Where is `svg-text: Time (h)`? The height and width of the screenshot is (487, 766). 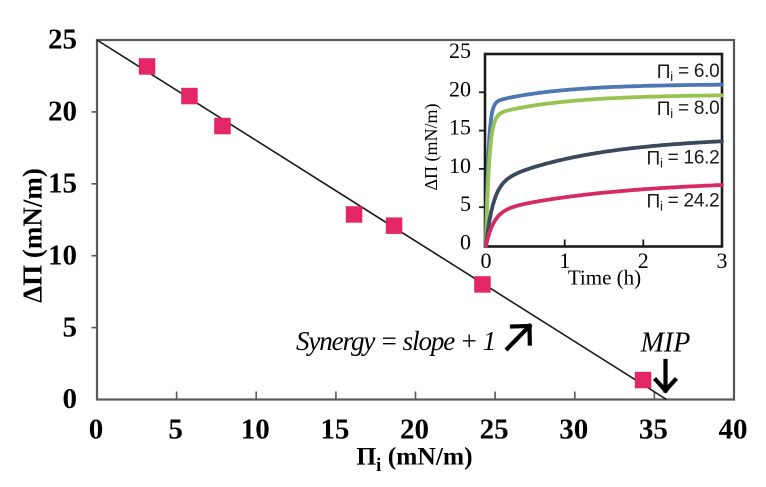 svg-text: Time (h) is located at coordinates (604, 278).